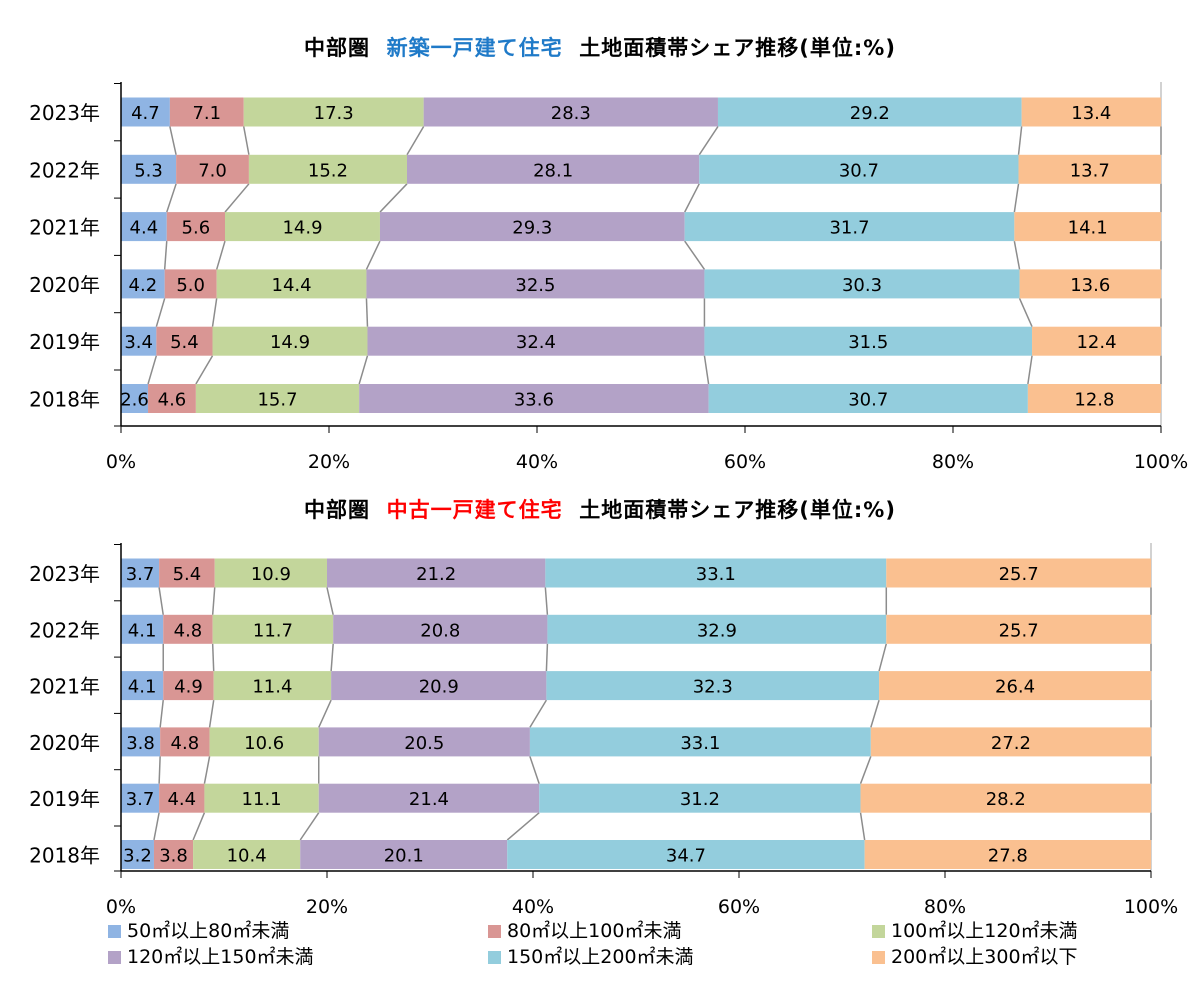 Image resolution: width=1200 pixels, height=987 pixels. What do you see at coordinates (292, 285) in the screenshot?
I see `data-label: 14.4` at bounding box center [292, 285].